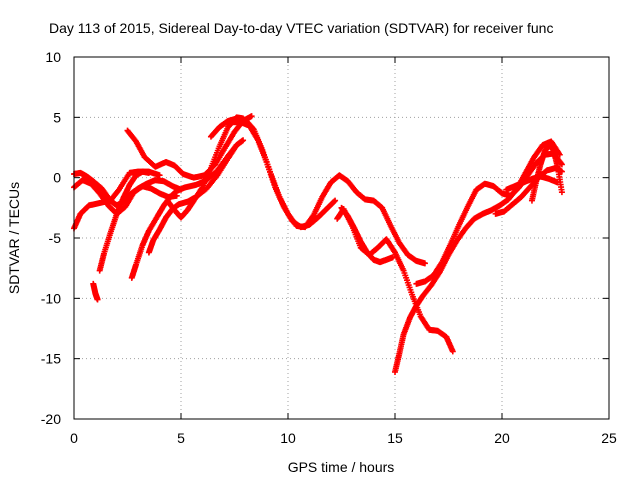  What do you see at coordinates (14, 238) in the screenshot?
I see `y-axis-title: SDTVAR / TECUs` at bounding box center [14, 238].